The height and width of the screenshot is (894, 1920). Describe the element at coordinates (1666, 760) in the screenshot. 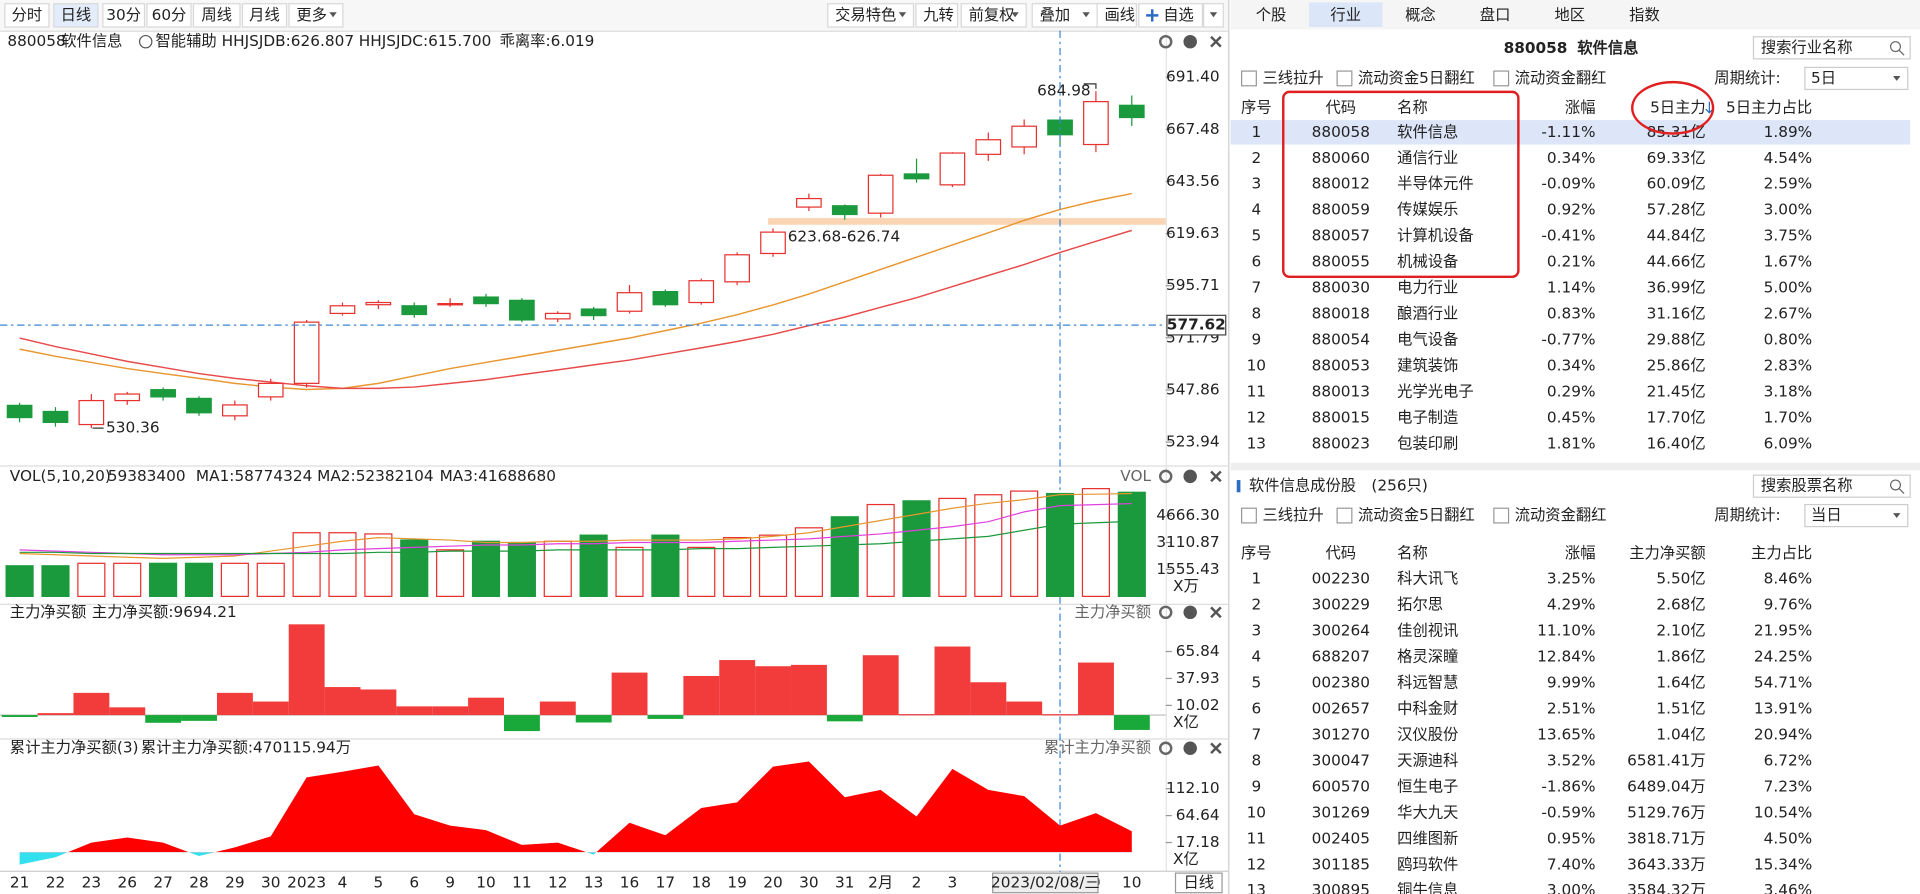

I see `table-cell: 6581.41万` at that location.